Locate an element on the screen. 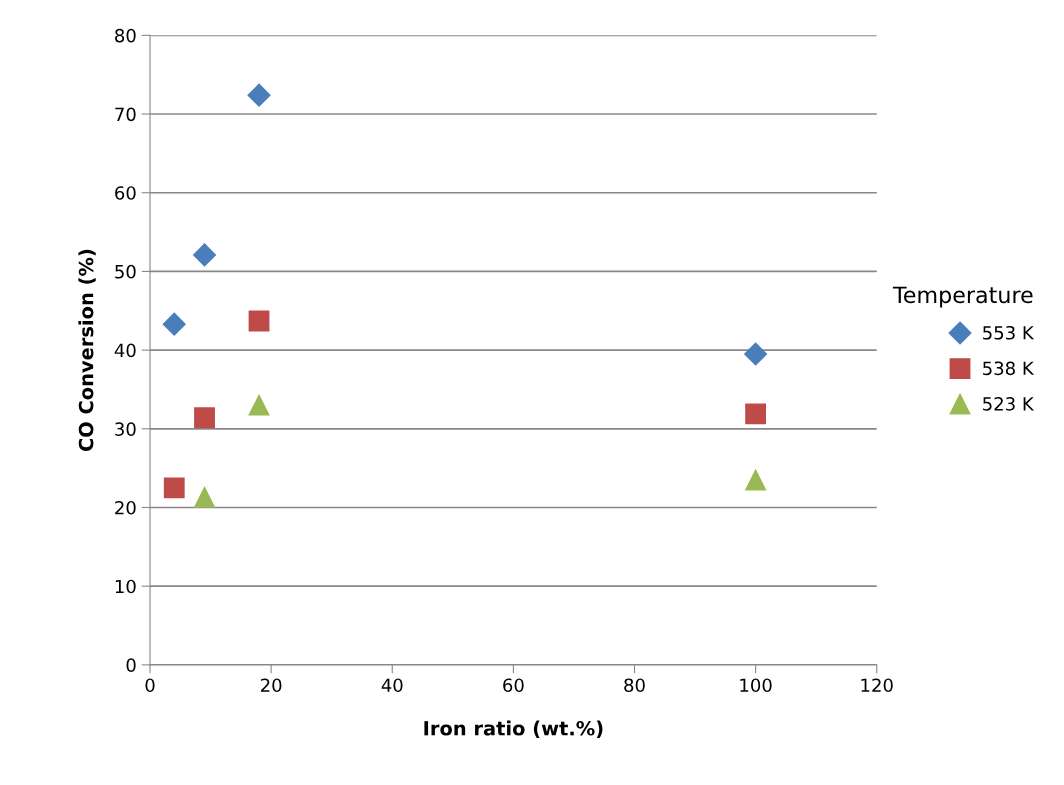  x-tick-label: 80 is located at coordinates (634, 685).